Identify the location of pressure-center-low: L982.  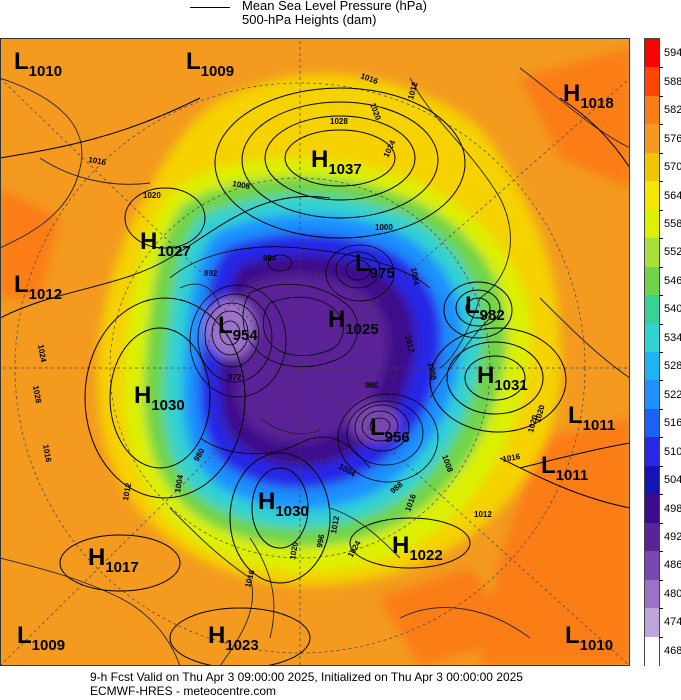
(485, 308).